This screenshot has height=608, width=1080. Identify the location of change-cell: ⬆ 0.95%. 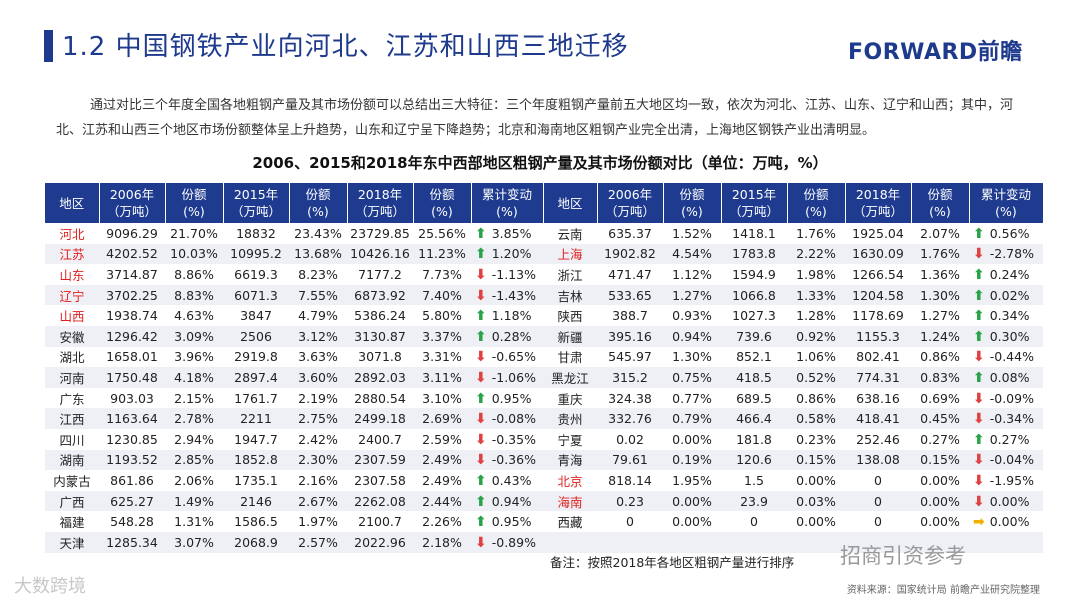
(507, 521).